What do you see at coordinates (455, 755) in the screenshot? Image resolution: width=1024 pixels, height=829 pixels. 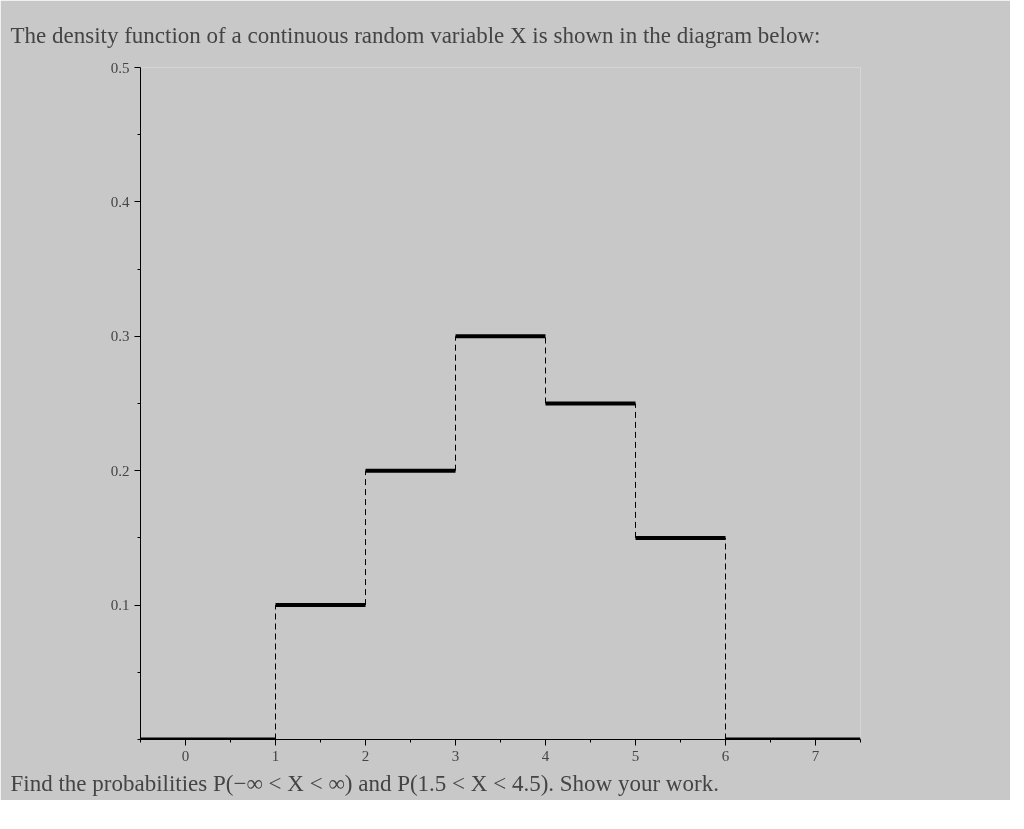 I see `x-tick-label: 3` at bounding box center [455, 755].